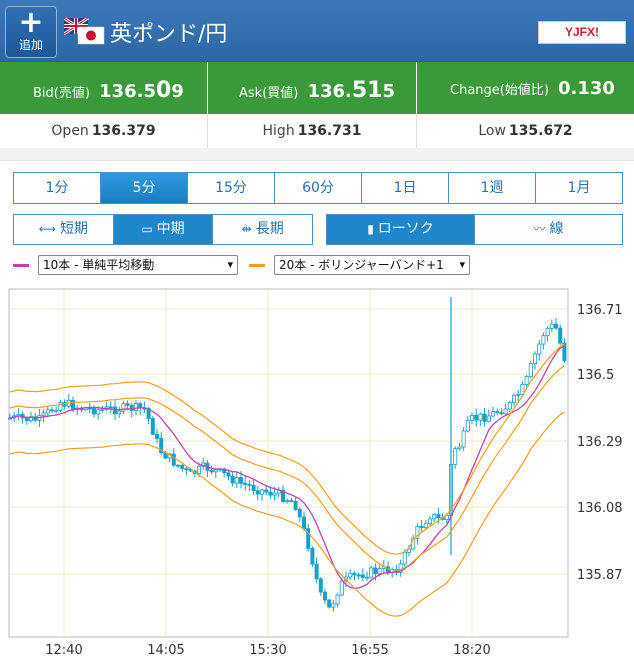 The image size is (634, 672). I want to click on period-tabs: ⟷ 短期 ▭ 中期 ⇹ 長期, so click(163, 229).